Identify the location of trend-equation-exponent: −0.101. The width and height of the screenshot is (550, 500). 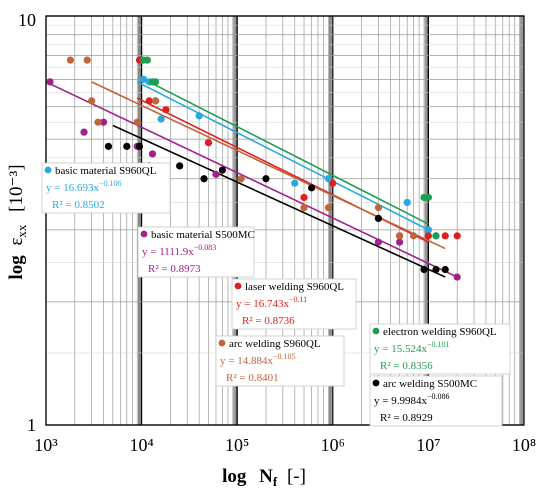
(438, 344).